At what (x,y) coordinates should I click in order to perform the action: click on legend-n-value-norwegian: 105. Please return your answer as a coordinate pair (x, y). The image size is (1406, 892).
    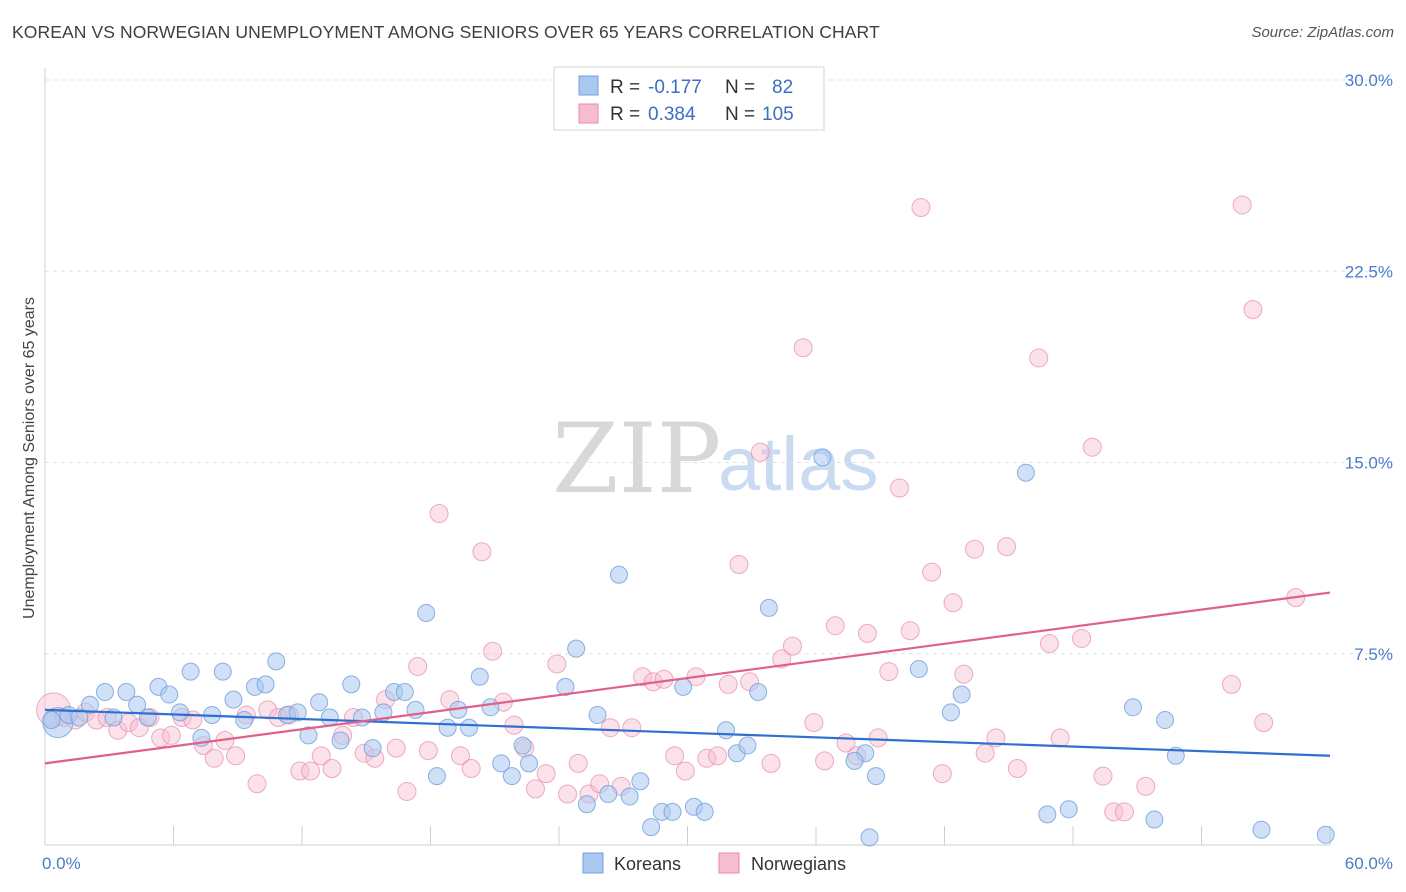
    Looking at the image, I should click on (778, 114).